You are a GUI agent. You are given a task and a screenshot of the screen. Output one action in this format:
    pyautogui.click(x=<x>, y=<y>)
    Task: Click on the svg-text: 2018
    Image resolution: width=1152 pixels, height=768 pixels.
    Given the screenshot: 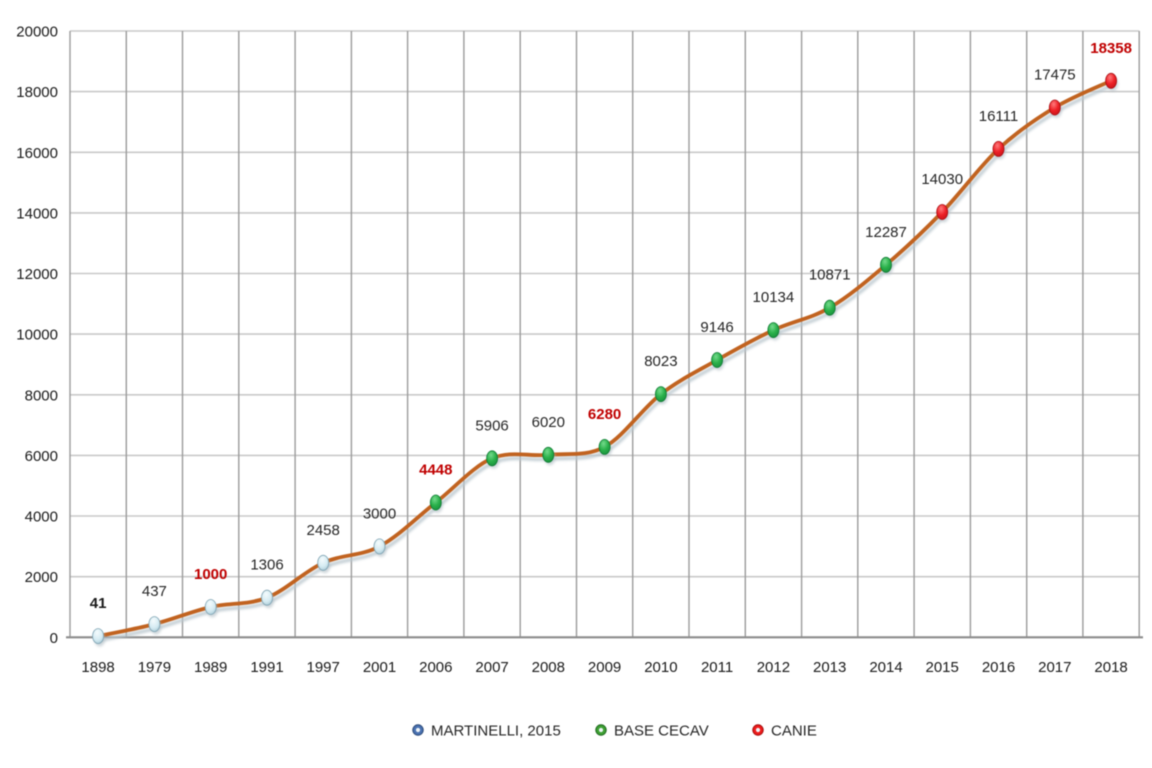 What is the action you would take?
    pyautogui.click(x=1110, y=667)
    